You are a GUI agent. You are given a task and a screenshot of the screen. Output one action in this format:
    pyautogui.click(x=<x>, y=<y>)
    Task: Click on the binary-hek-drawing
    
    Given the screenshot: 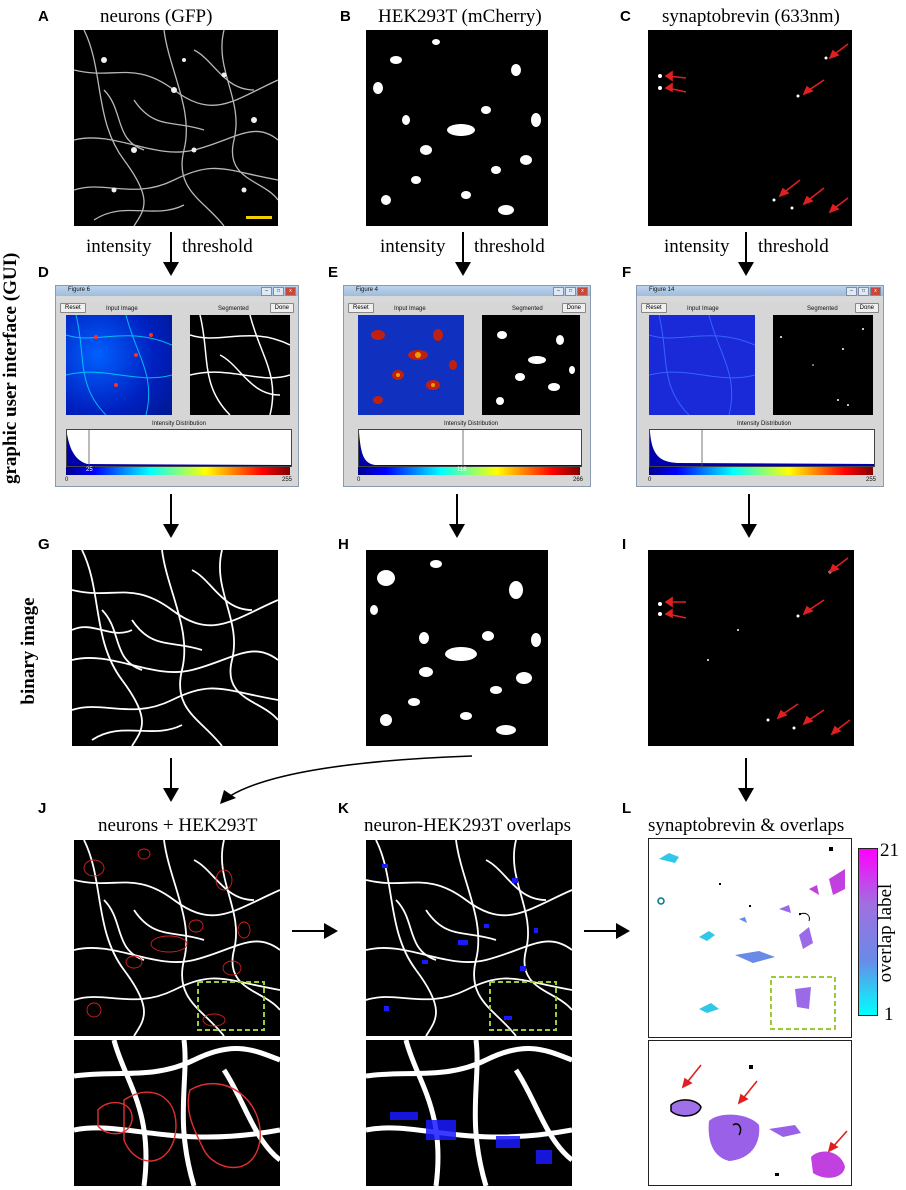 What is the action you would take?
    pyautogui.click(x=455, y=647)
    